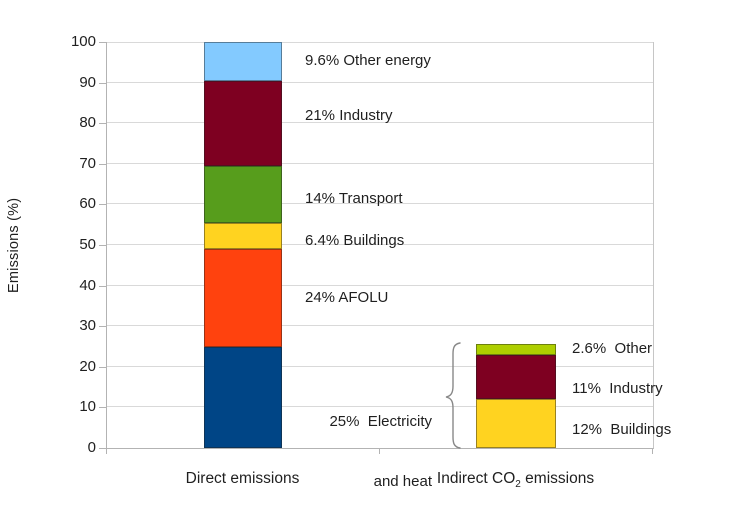 The image size is (739, 512). What do you see at coordinates (83, 41) in the screenshot?
I see `y-tick-label-100: 100` at bounding box center [83, 41].